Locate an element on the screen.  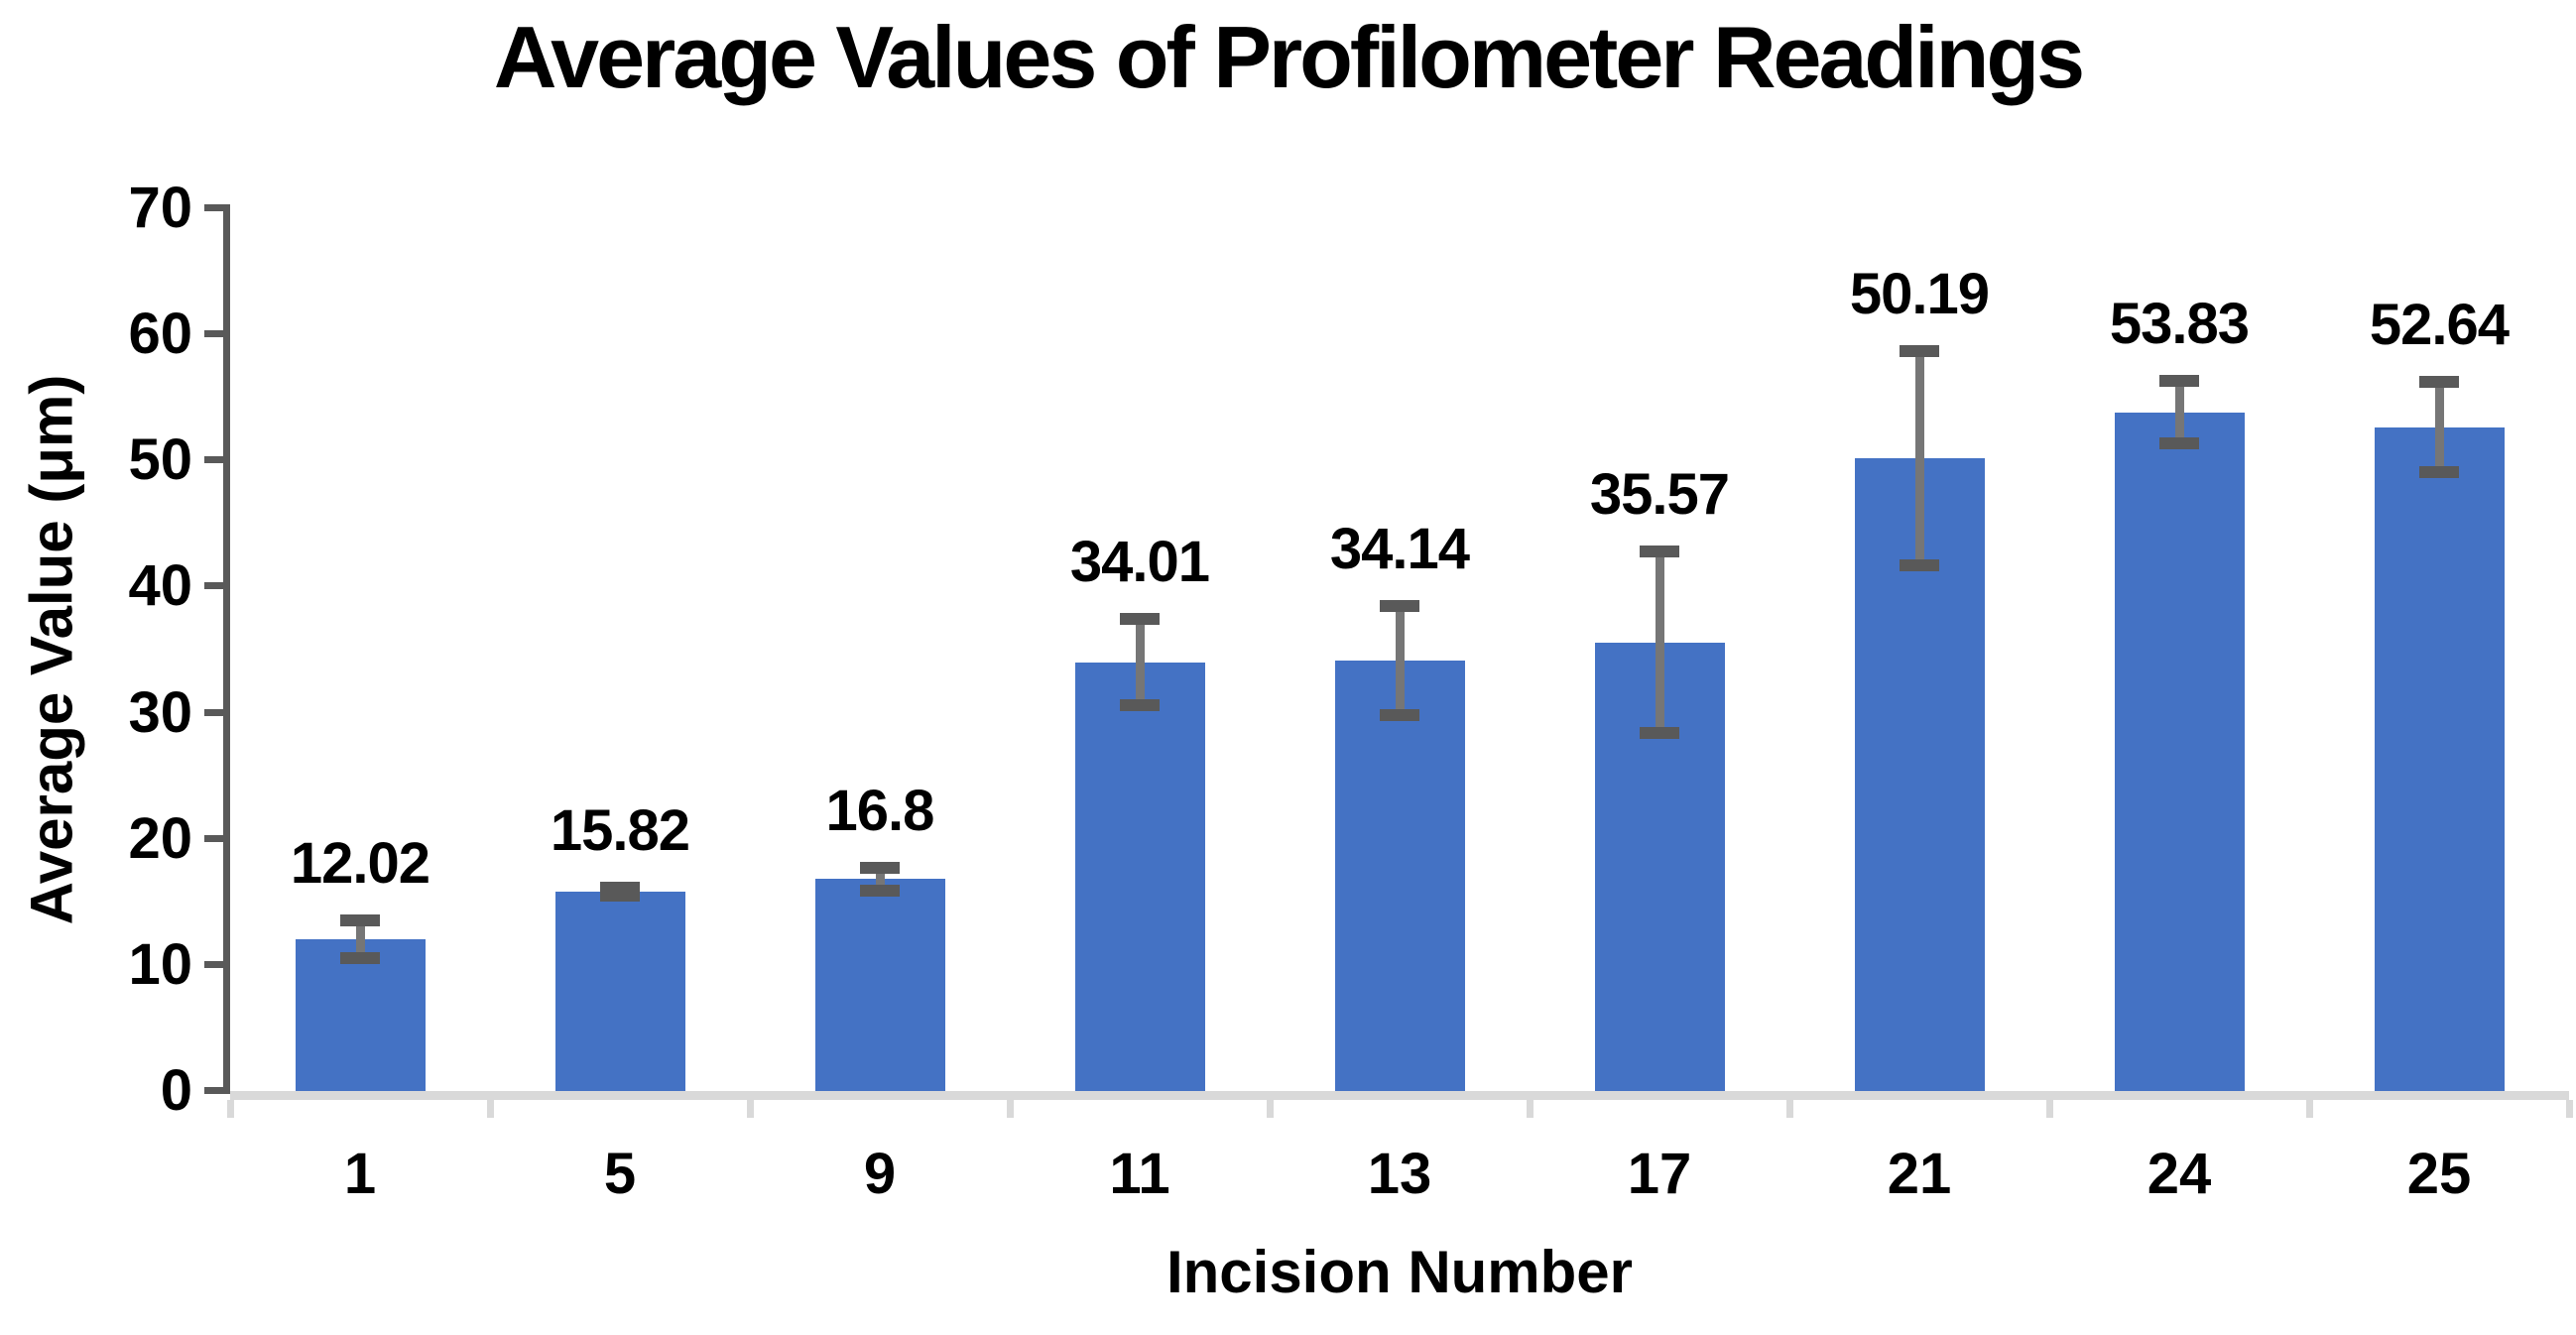
data-label: 15.82 is located at coordinates (620, 831).